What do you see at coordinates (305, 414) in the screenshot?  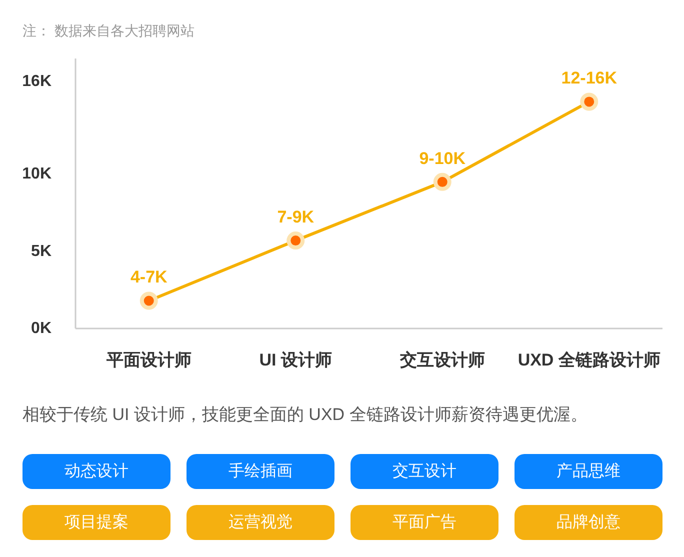 I see `text: 相较于传统 UI 设计师，技能更全面的 UXD 全链路设计师薪资待遇更优渥。` at bounding box center [305, 414].